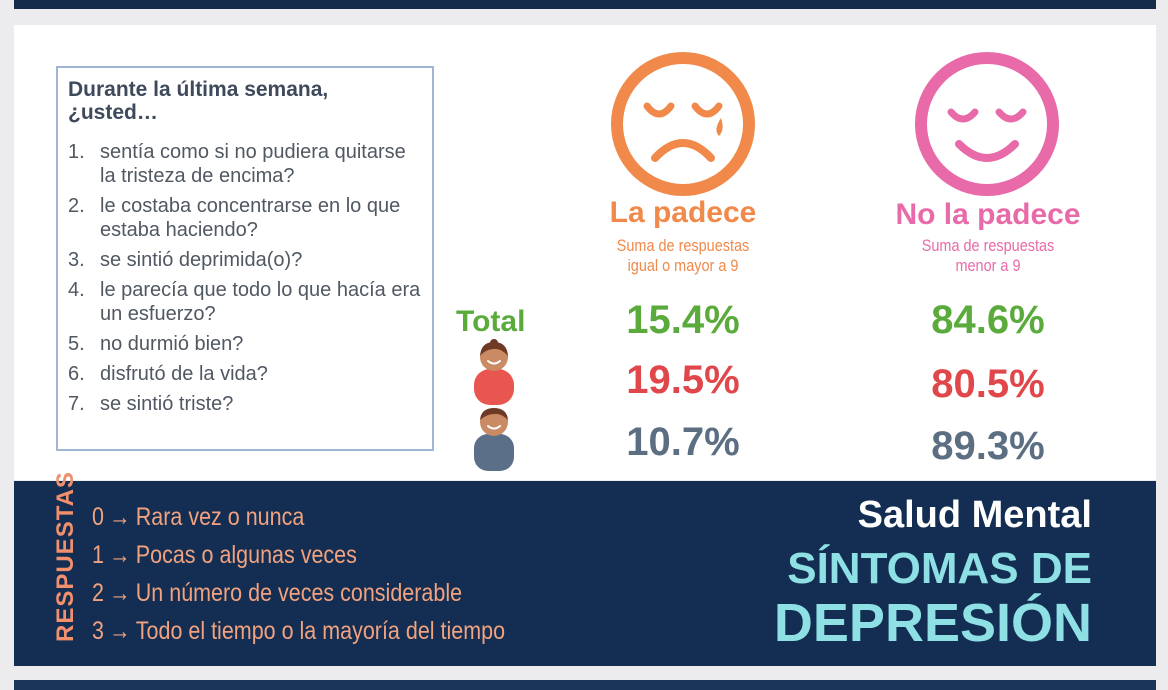 This screenshot has height=690, width=1168. What do you see at coordinates (245, 344) in the screenshot?
I see `question-item: 5. no durmió bien?` at bounding box center [245, 344].